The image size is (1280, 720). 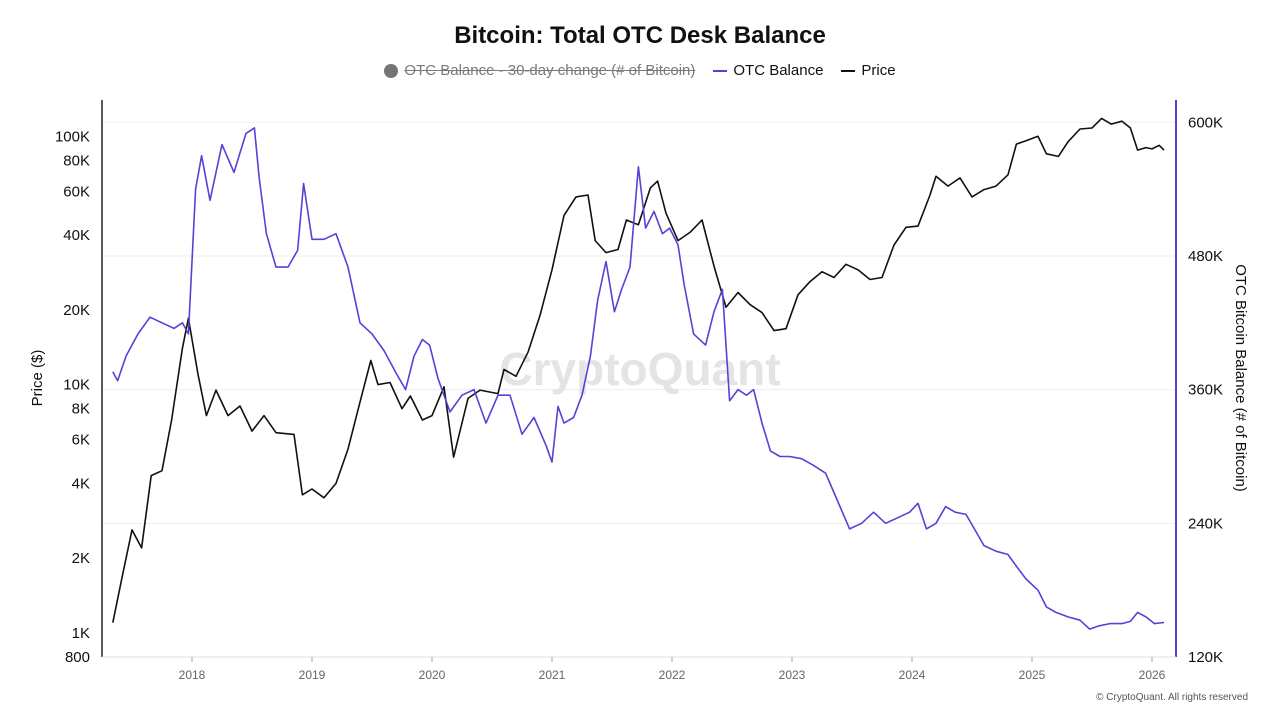 I want to click on legend-item-price: Price, so click(x=868, y=70).